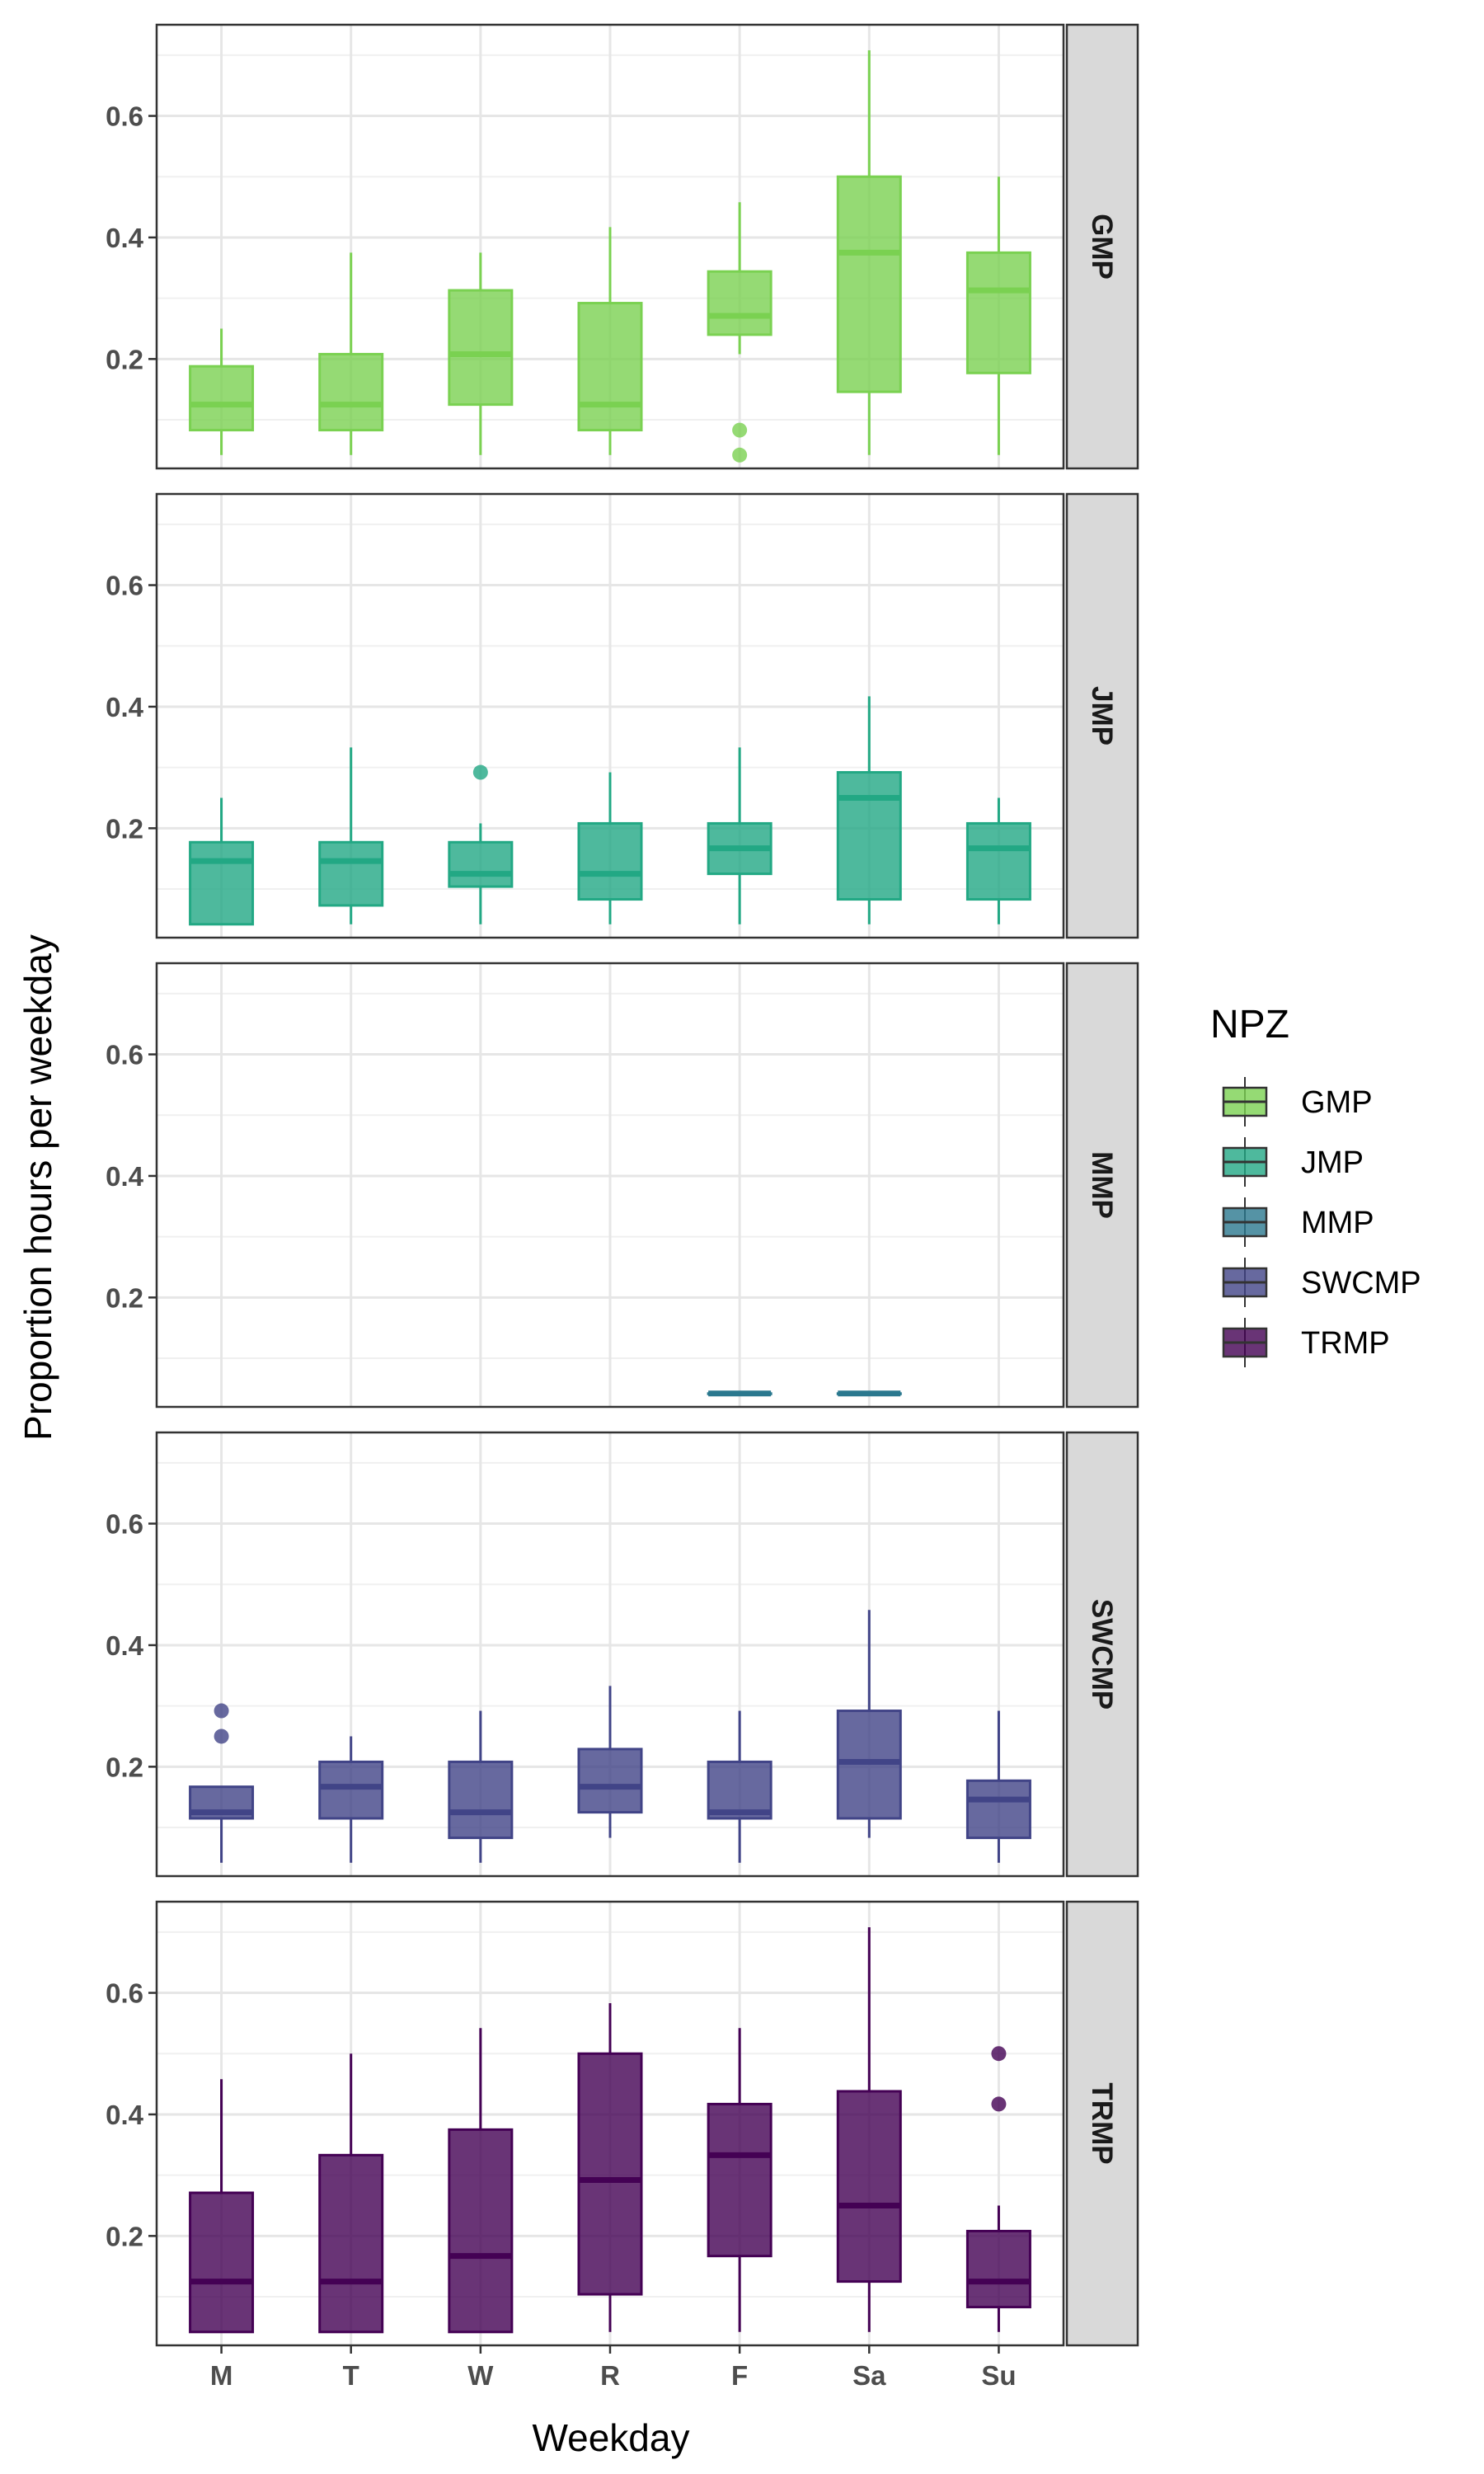 The height and width of the screenshot is (2474, 1484). I want to click on box-trmp-t, so click(351, 2193).